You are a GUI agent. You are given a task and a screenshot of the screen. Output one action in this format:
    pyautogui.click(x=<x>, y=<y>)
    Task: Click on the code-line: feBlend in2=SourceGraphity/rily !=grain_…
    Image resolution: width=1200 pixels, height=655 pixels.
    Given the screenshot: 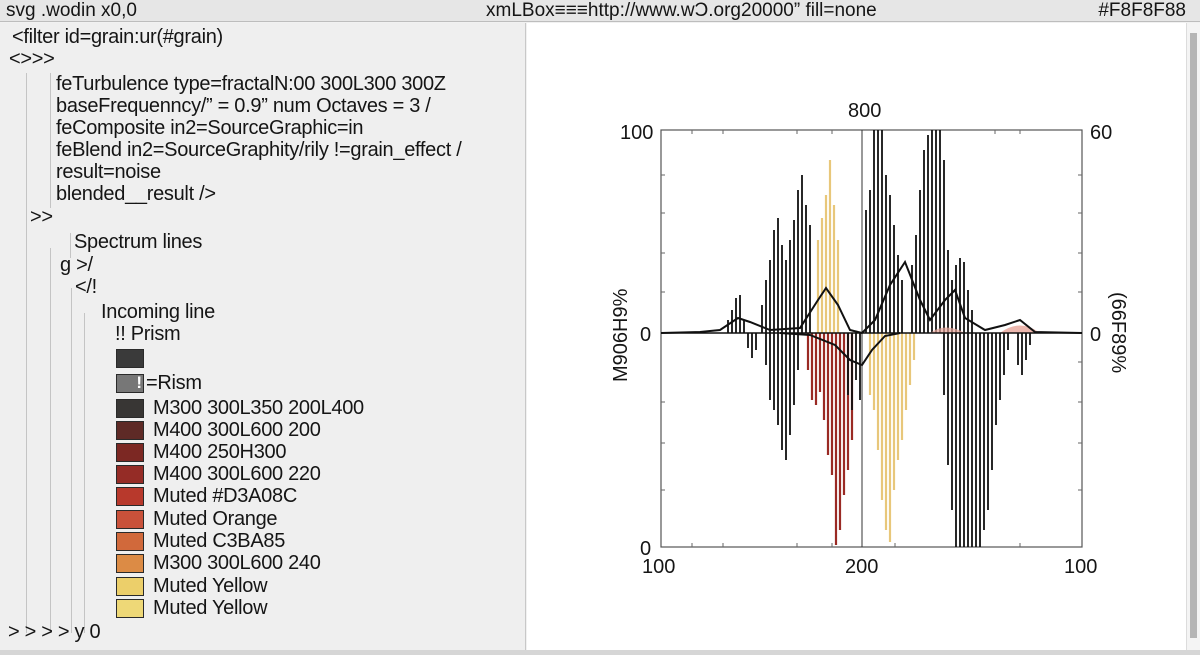 What is the action you would take?
    pyautogui.click(x=259, y=150)
    